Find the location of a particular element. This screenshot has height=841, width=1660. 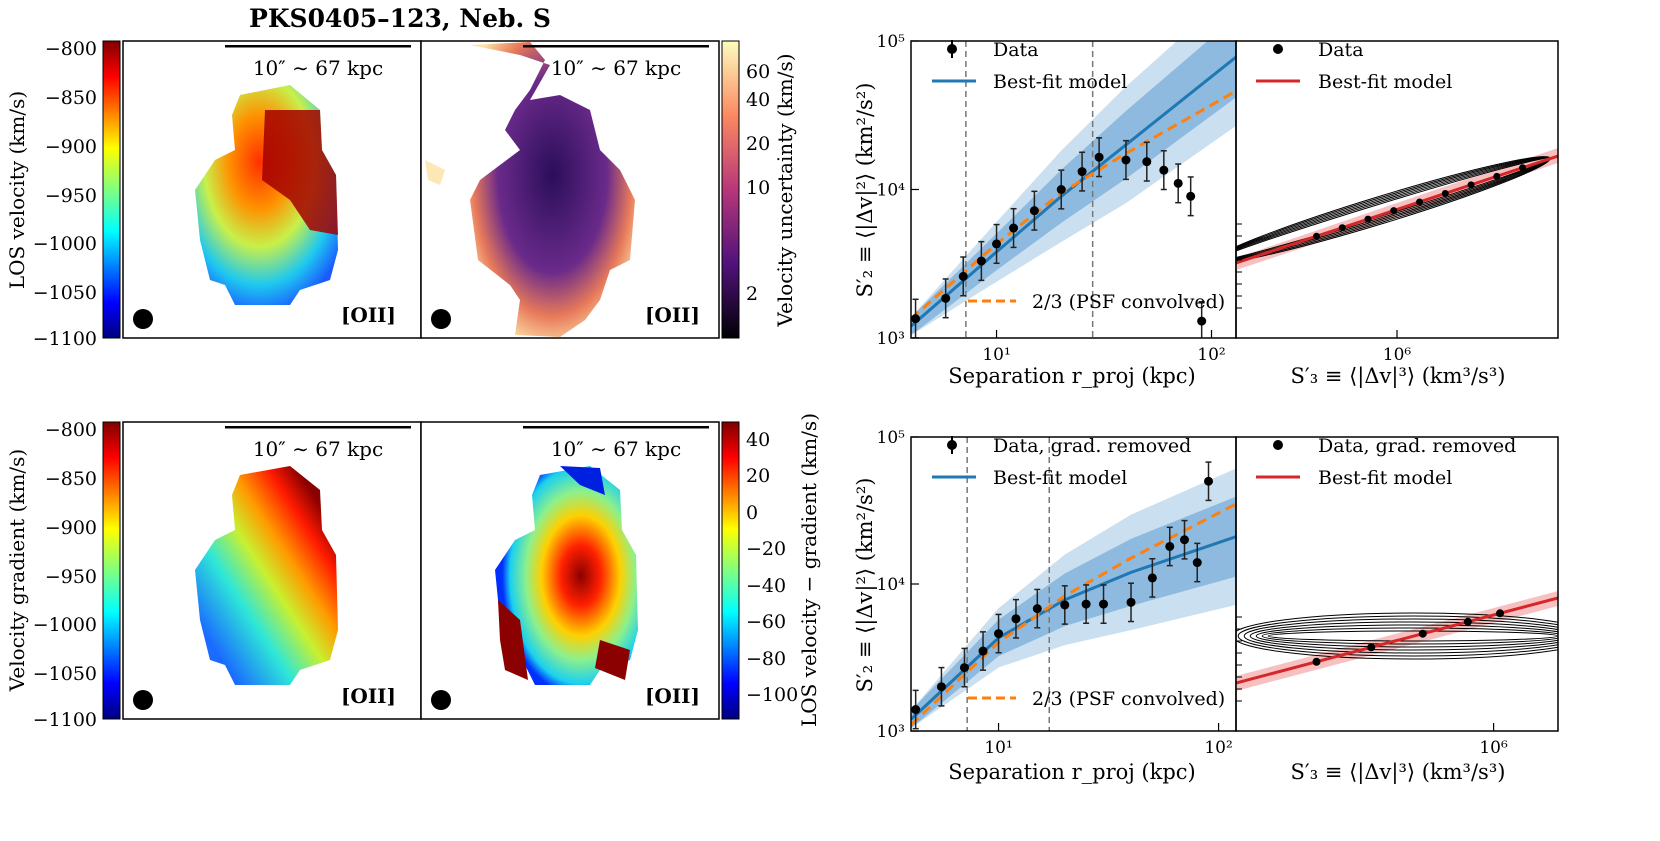

y-tick-label: 10⁴ is located at coordinates (891, 585).